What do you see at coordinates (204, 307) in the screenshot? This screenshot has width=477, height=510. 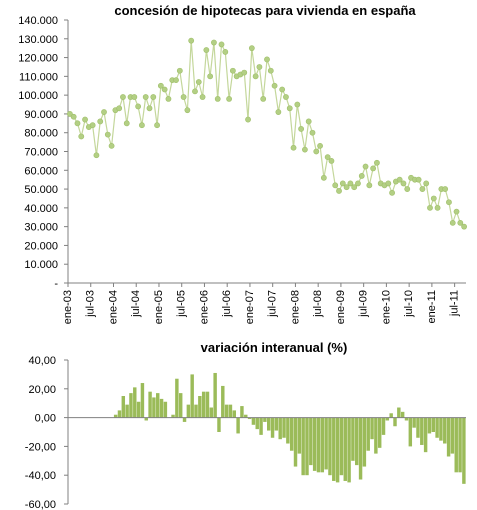 I see `x-tick-label: ene-06` at bounding box center [204, 307].